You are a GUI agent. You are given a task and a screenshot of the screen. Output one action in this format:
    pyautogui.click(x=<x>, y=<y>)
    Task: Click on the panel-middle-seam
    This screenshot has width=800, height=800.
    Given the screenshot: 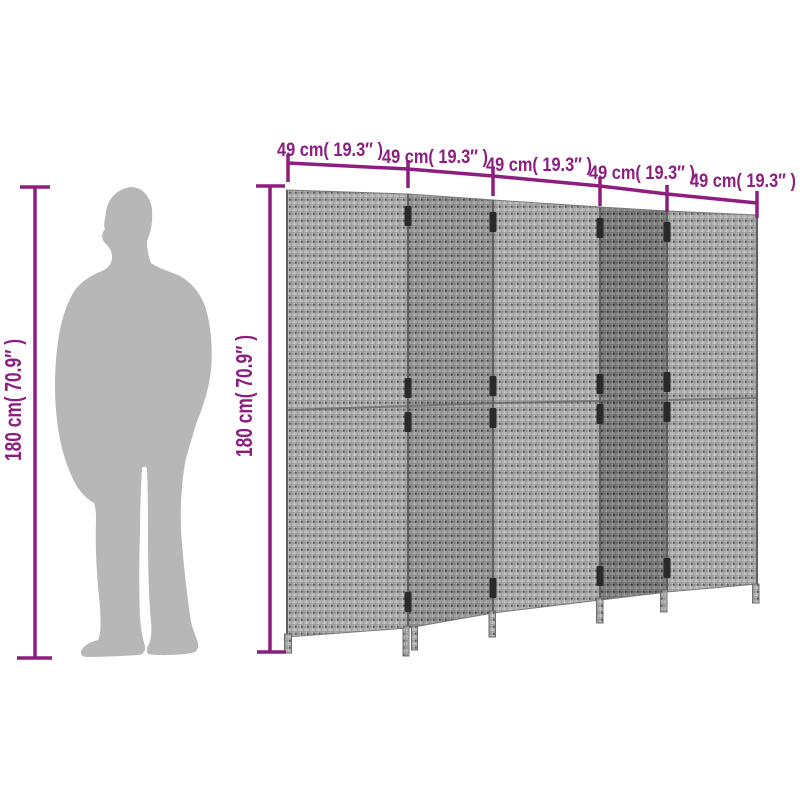 What is the action you would take?
    pyautogui.click(x=522, y=404)
    